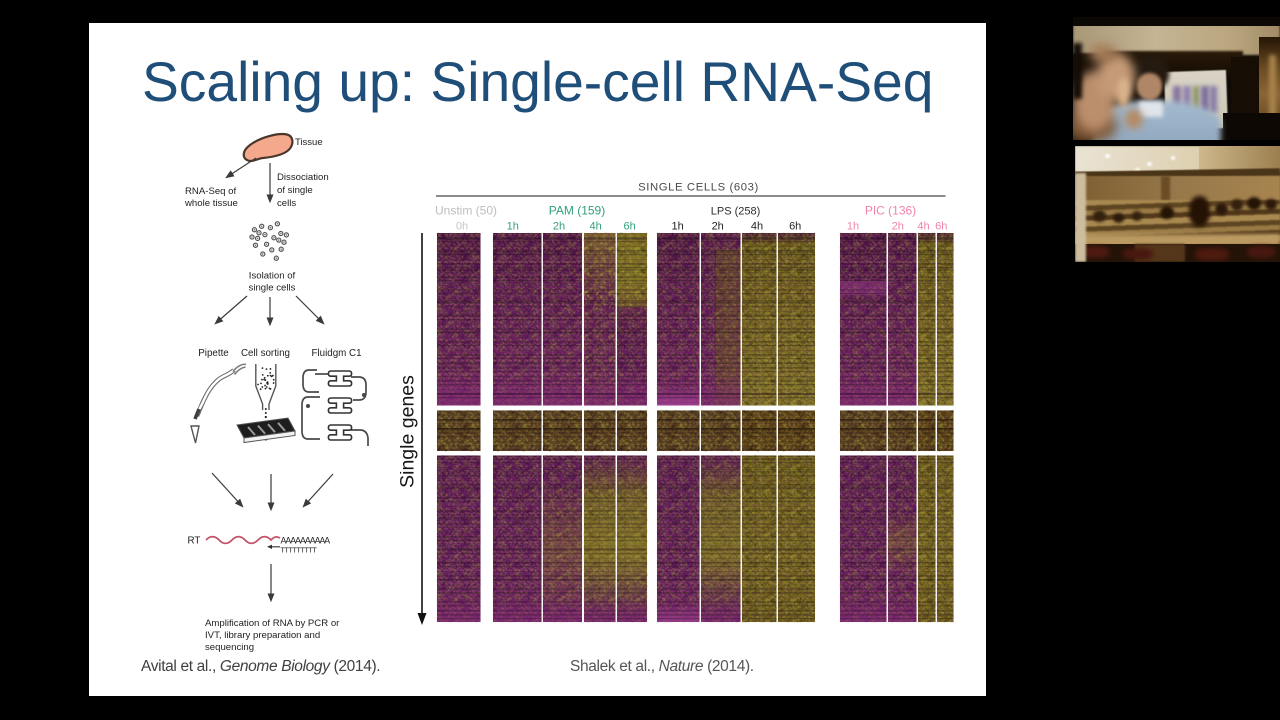 The width and height of the screenshot is (1280, 720). What do you see at coordinates (272, 288) in the screenshot?
I see `svg-text: single cells` at bounding box center [272, 288].